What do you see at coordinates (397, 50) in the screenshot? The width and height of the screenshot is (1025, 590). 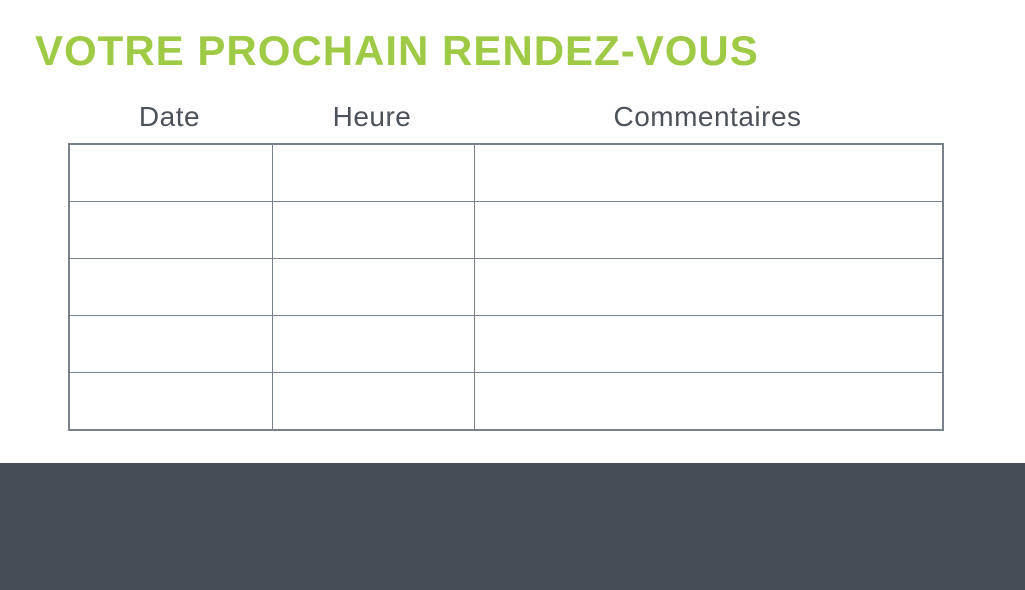 I see `page-title: VOTRE PROCHAIN RENDEZ-VOUS` at bounding box center [397, 50].